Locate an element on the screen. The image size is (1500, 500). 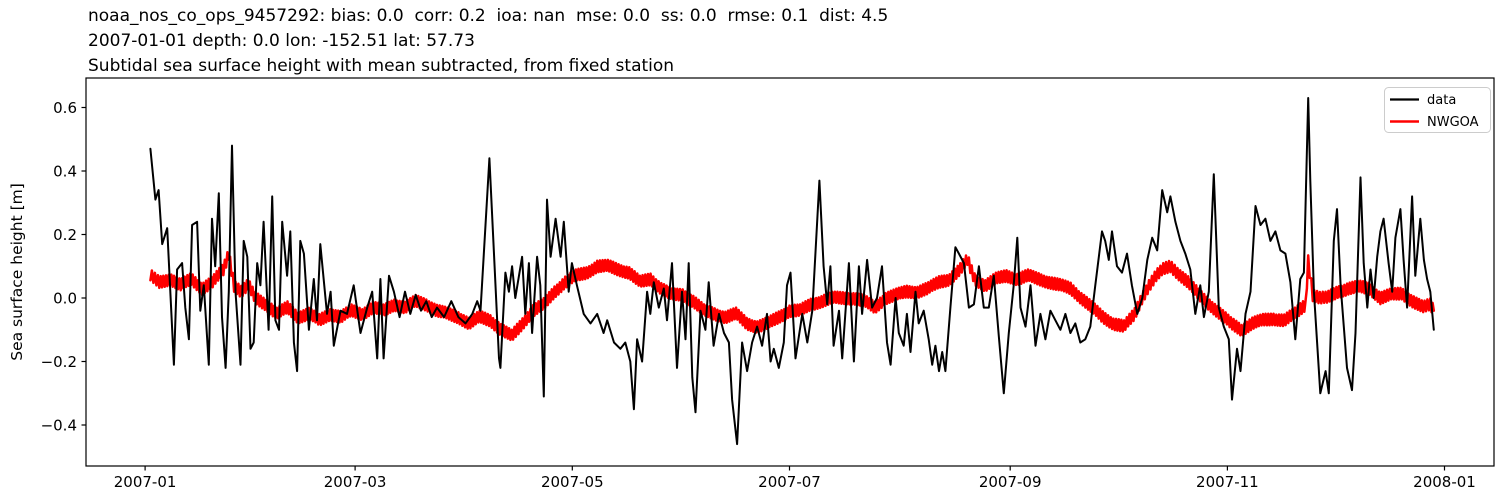
legend-box: data NWGOA is located at coordinates (1437, 110).